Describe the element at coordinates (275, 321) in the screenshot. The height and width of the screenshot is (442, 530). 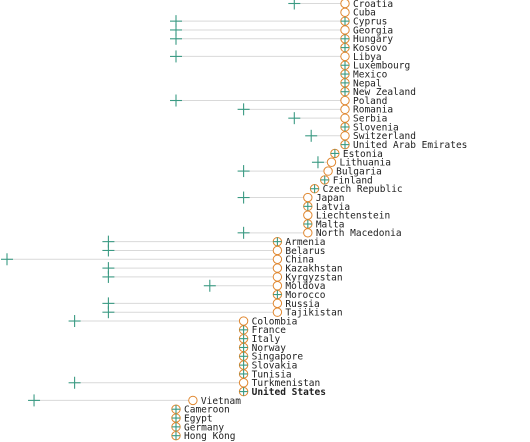
I see `row-label: Colombia` at that location.